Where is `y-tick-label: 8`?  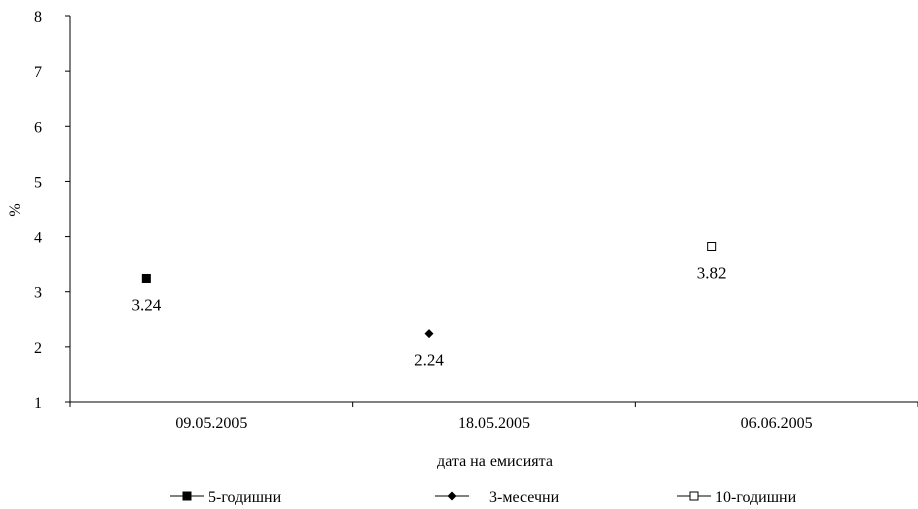 y-tick-label: 8 is located at coordinates (38, 17).